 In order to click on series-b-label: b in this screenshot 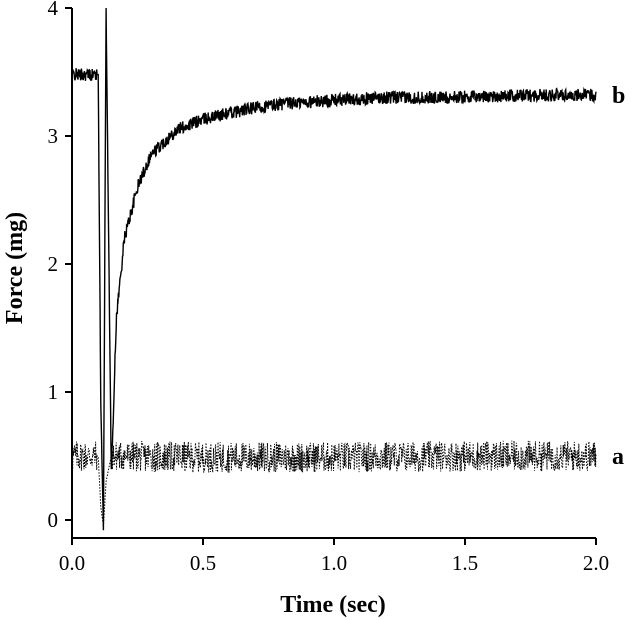, I will do `click(618, 96)`.